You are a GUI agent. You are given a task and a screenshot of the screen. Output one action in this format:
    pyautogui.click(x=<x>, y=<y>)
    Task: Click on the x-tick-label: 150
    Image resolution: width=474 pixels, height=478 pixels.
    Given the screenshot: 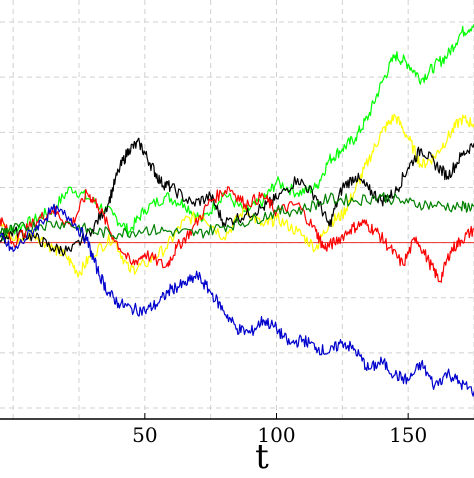 What is the action you would take?
    pyautogui.click(x=408, y=435)
    